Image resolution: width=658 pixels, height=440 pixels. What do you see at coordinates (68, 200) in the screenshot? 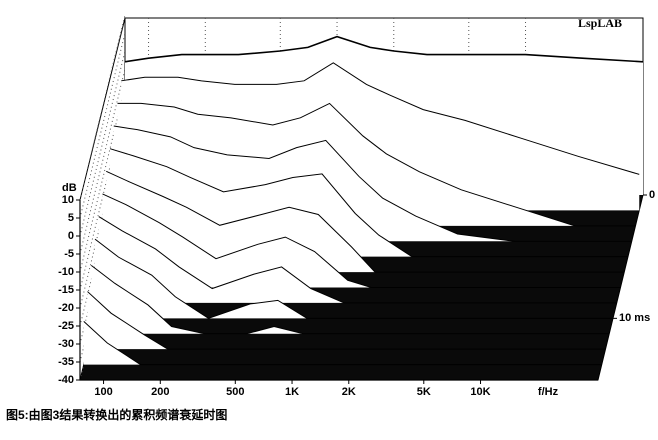
I see `y-tick-label: 10` at bounding box center [68, 200].